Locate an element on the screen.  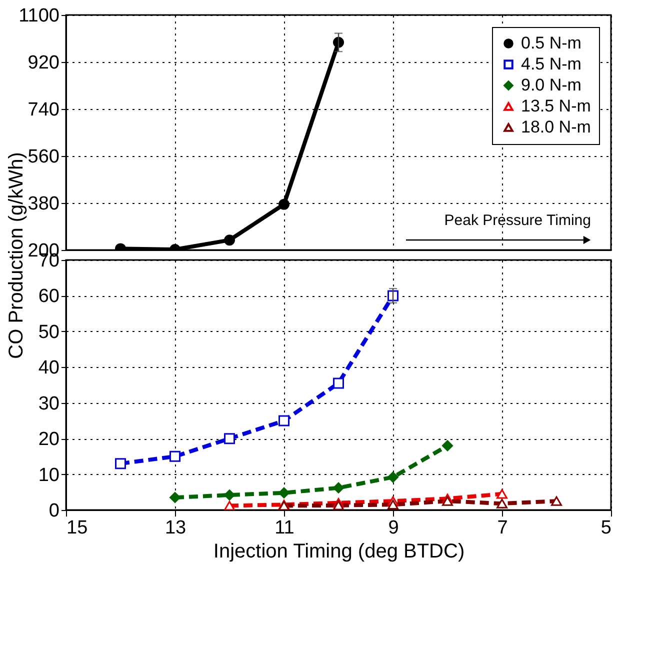
legend-label: 0.5 N-m is located at coordinates (551, 43).